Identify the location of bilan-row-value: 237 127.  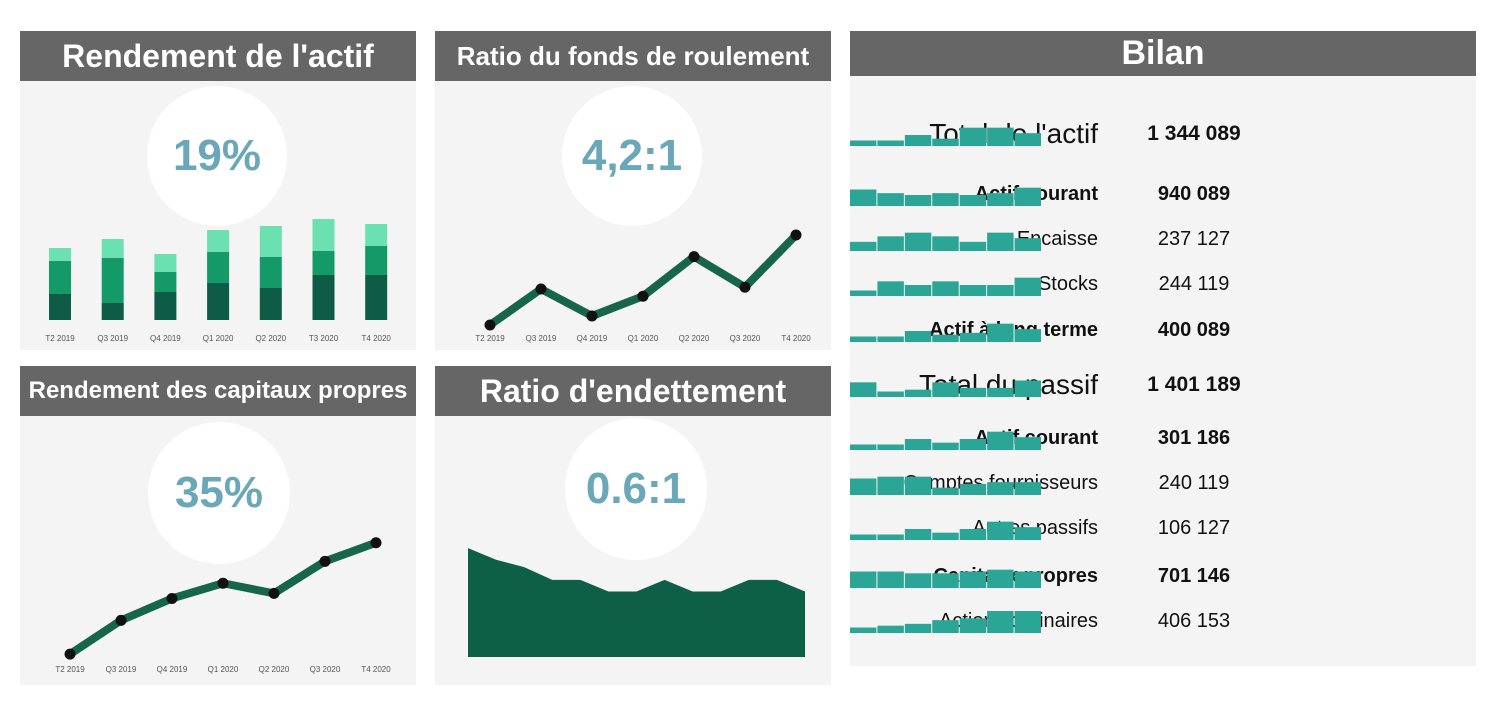
(1194, 238).